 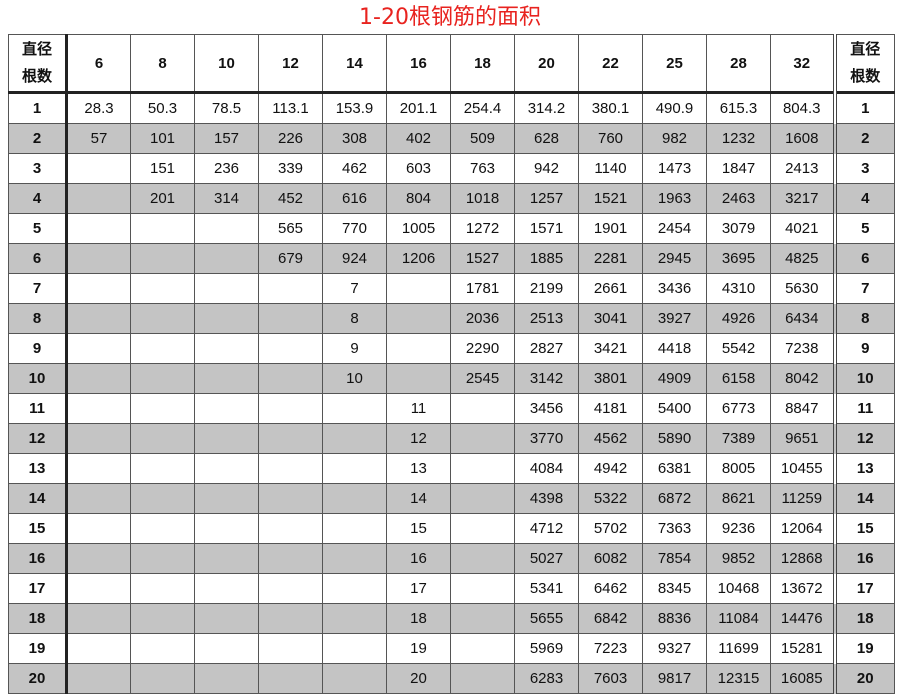 I want to click on area-cell: 982, so click(x=674, y=138).